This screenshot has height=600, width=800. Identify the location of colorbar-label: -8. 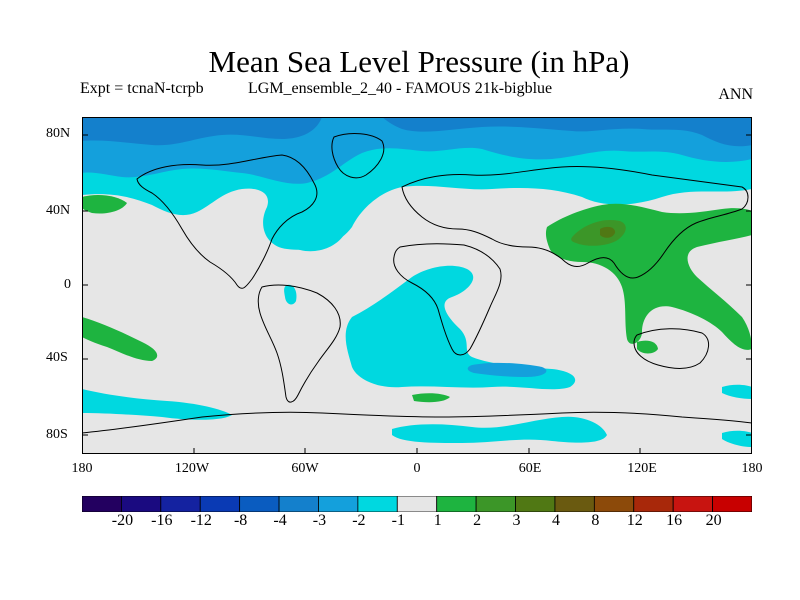
(240, 520).